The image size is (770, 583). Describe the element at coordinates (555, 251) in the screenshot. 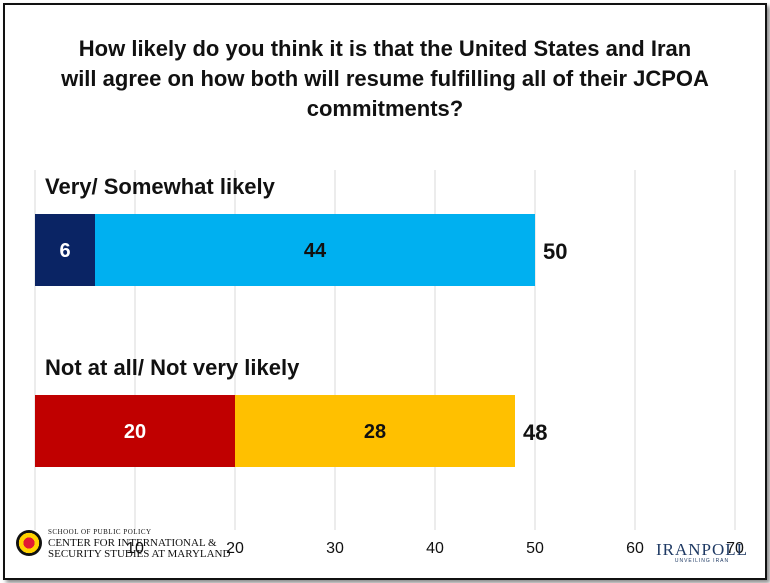

I see `bar-total-label: 50` at that location.